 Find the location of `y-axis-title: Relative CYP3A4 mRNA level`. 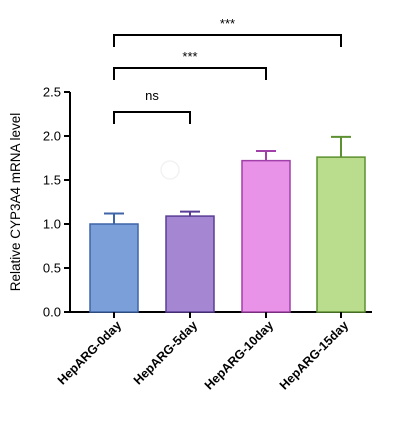

y-axis-title: Relative CYP3A4 mRNA level is located at coordinates (15, 202).